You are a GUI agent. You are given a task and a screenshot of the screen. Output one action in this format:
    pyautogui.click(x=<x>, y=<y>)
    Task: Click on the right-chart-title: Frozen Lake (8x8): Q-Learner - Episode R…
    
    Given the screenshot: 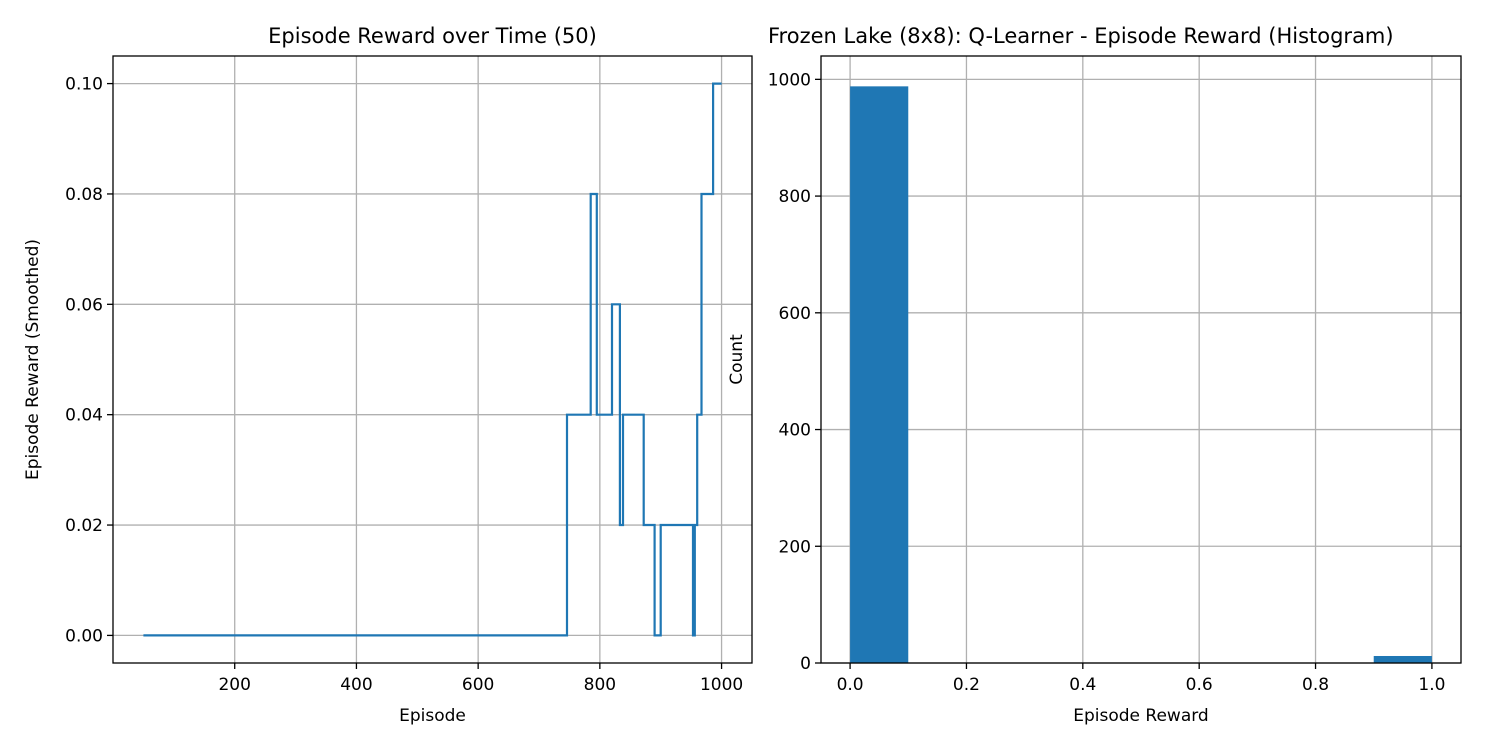 What is the action you would take?
    pyautogui.click(x=1081, y=36)
    